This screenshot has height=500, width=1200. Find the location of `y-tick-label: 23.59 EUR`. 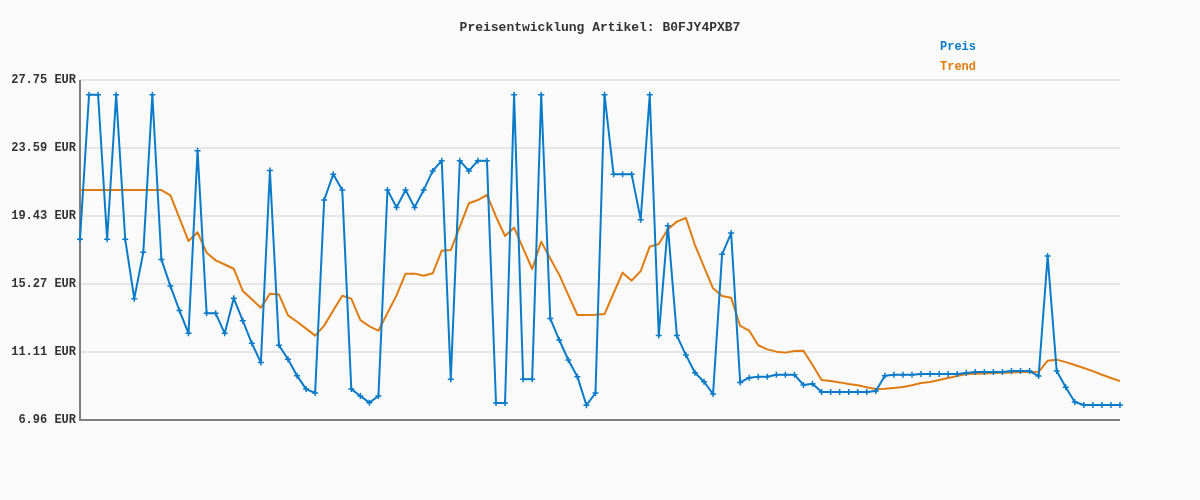

y-tick-label: 23.59 EUR is located at coordinates (44, 148).